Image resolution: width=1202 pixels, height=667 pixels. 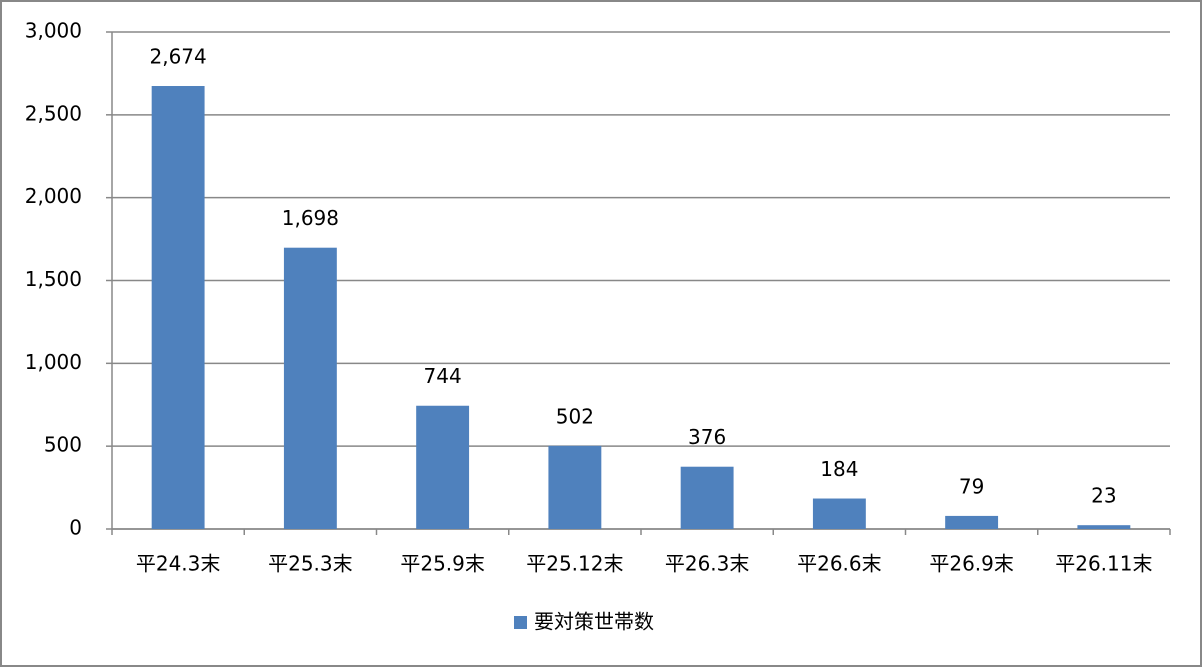 I want to click on legend-label: 要対策世帯数, so click(x=594, y=622).